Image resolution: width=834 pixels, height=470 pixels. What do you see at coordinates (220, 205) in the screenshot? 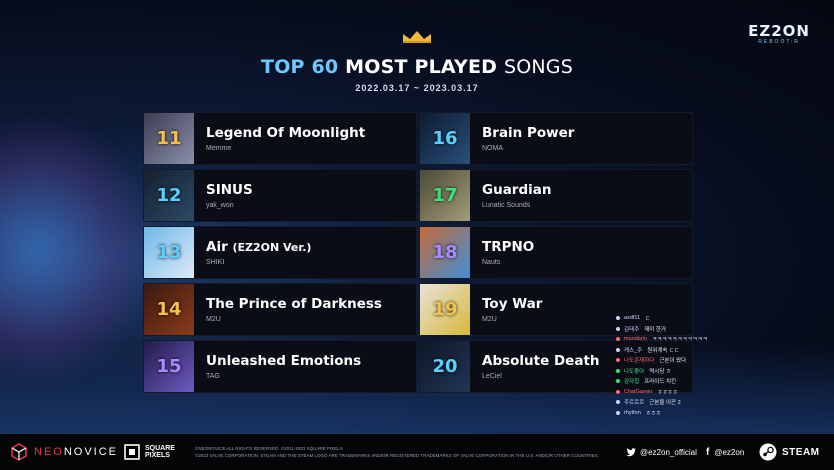
I see `song-artist: yak_won` at bounding box center [220, 205].